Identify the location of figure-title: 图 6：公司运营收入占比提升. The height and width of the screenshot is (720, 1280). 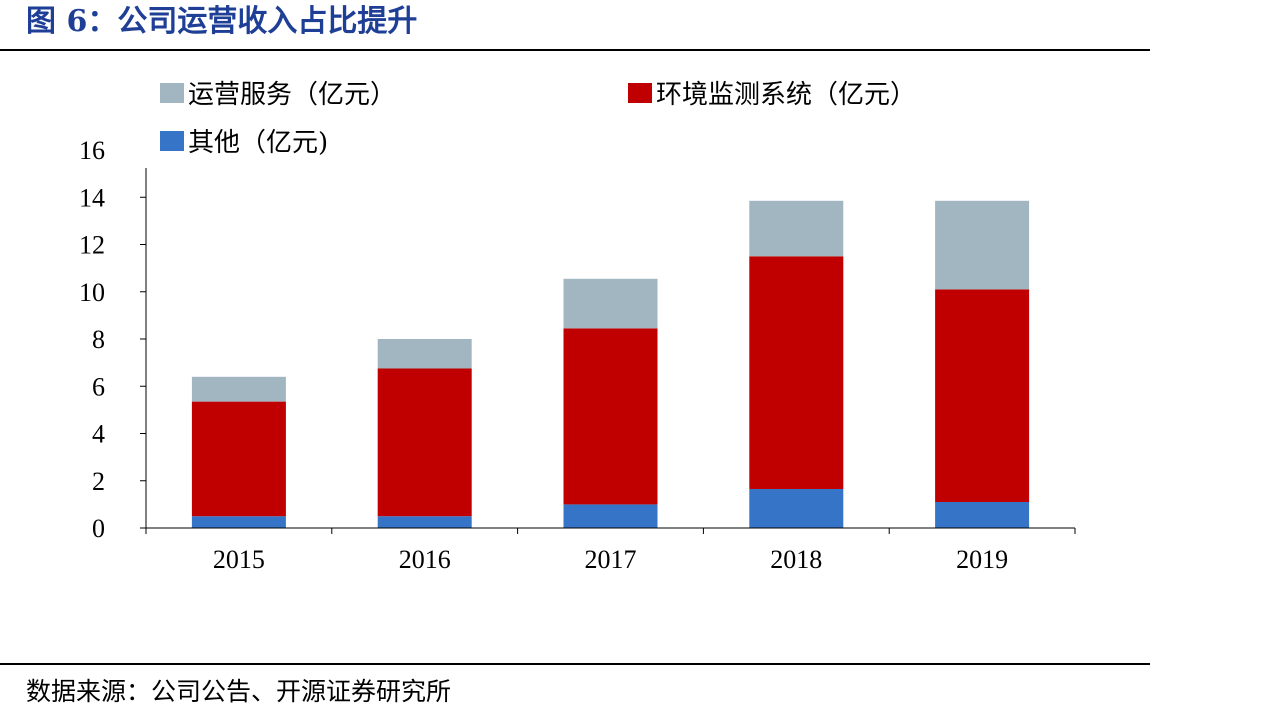
(222, 21).